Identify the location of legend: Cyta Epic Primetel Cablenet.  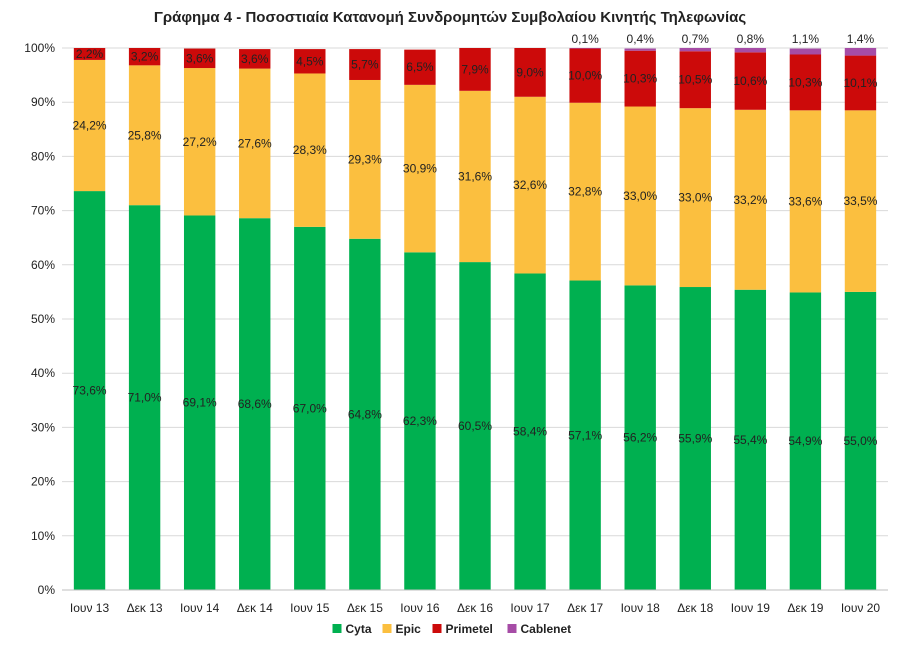
(452, 629).